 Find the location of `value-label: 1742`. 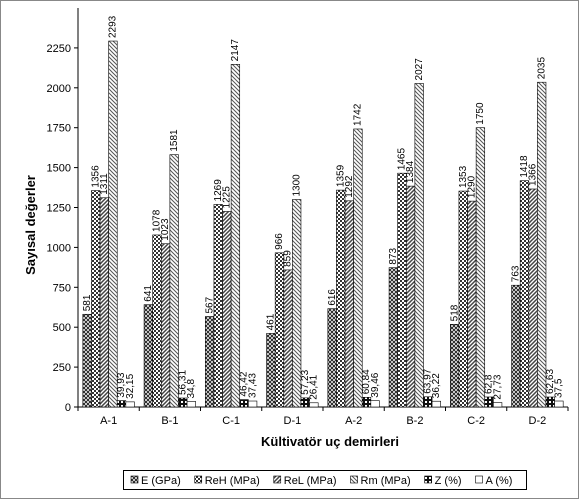

value-label: 1742 is located at coordinates (358, 114).